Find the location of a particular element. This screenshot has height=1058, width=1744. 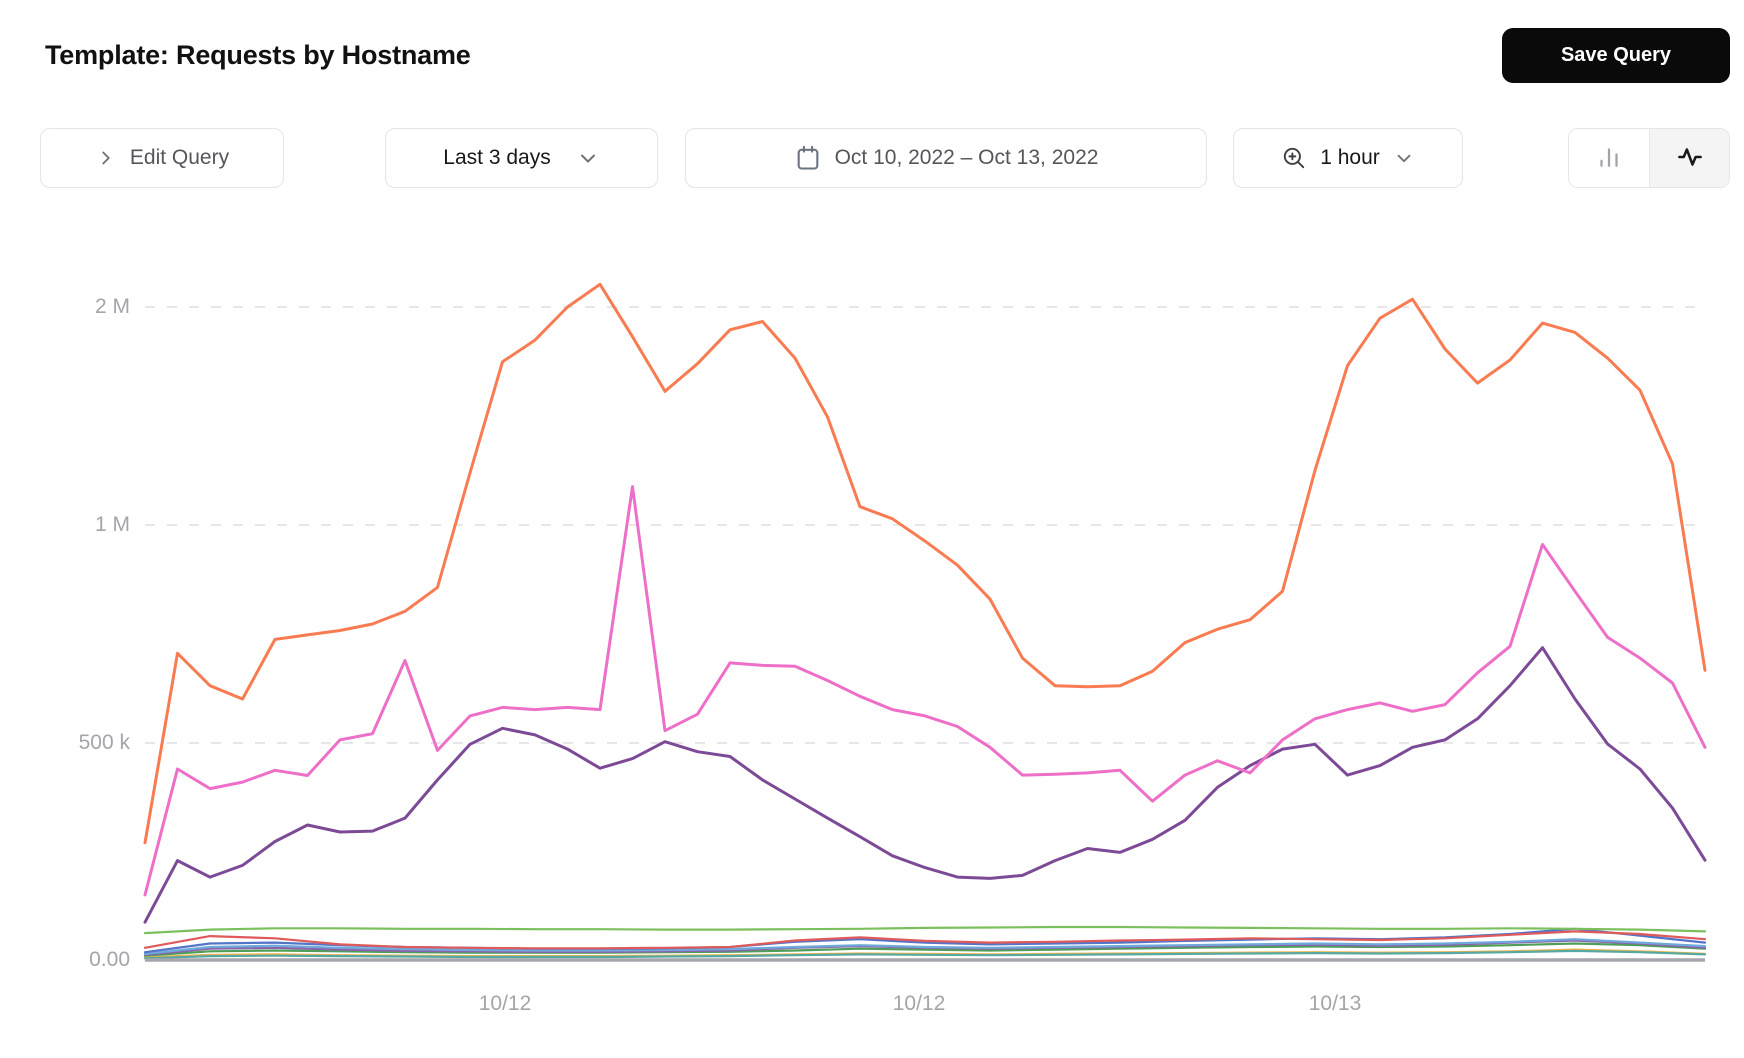

edit-query-label: Edit Query is located at coordinates (179, 157).